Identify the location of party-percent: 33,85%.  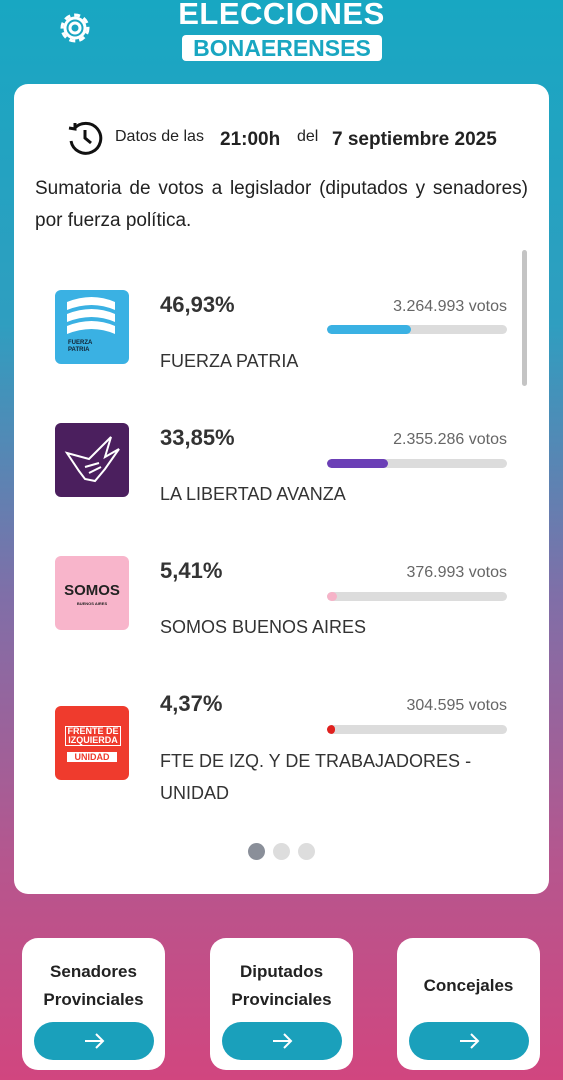
(197, 437).